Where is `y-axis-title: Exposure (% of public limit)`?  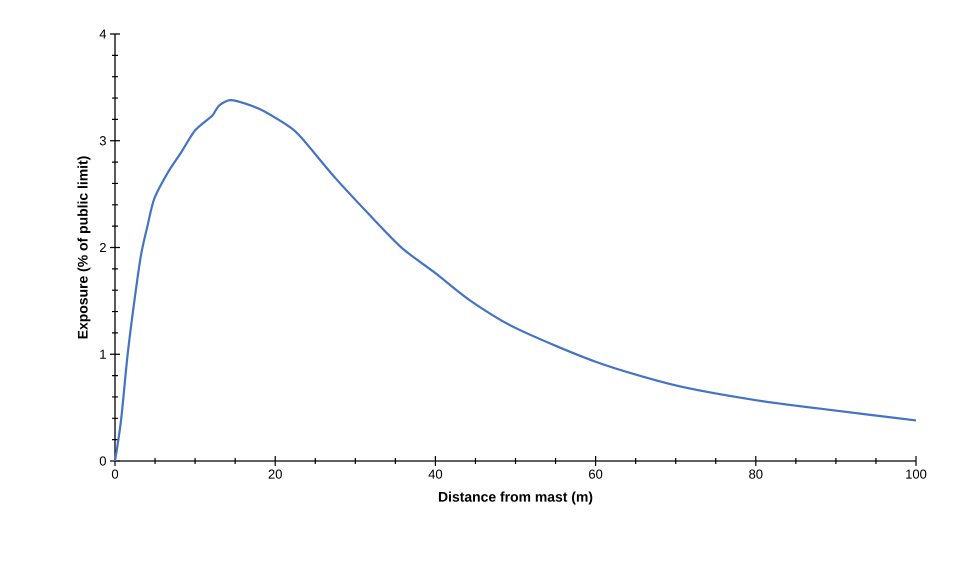
y-axis-title: Exposure (% of public limit) is located at coordinates (83, 247).